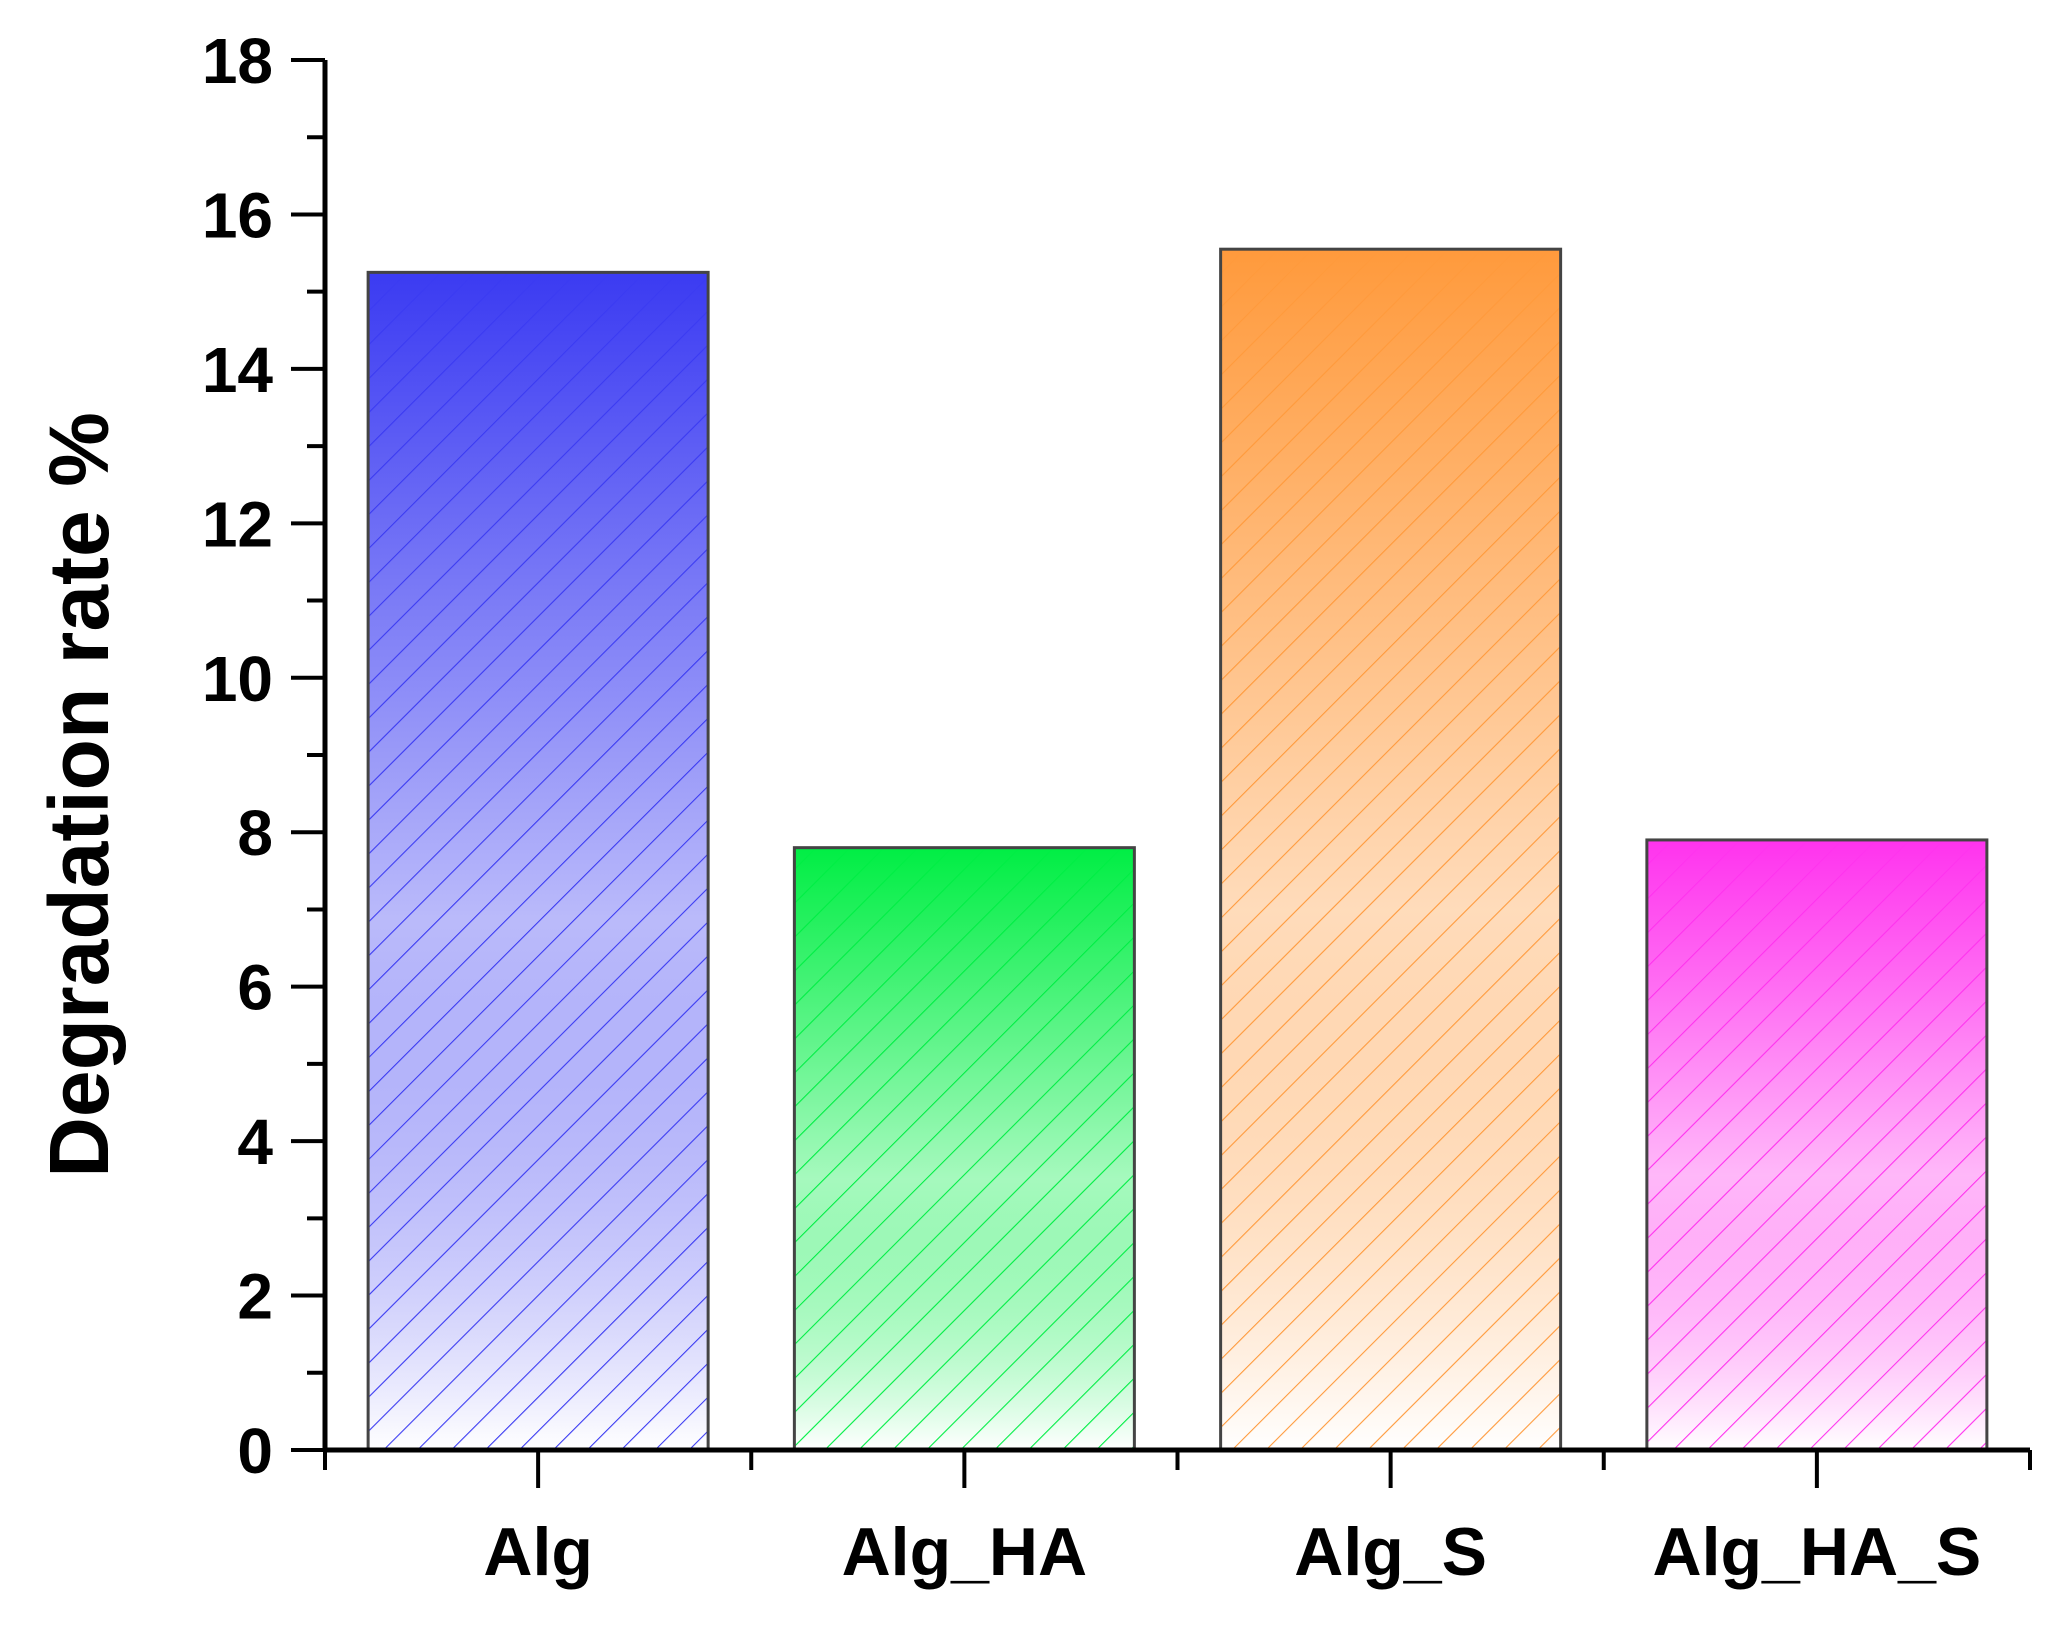 This screenshot has height=1626, width=2051. What do you see at coordinates (255, 833) in the screenshot?
I see `y-tick-label: 8` at bounding box center [255, 833].